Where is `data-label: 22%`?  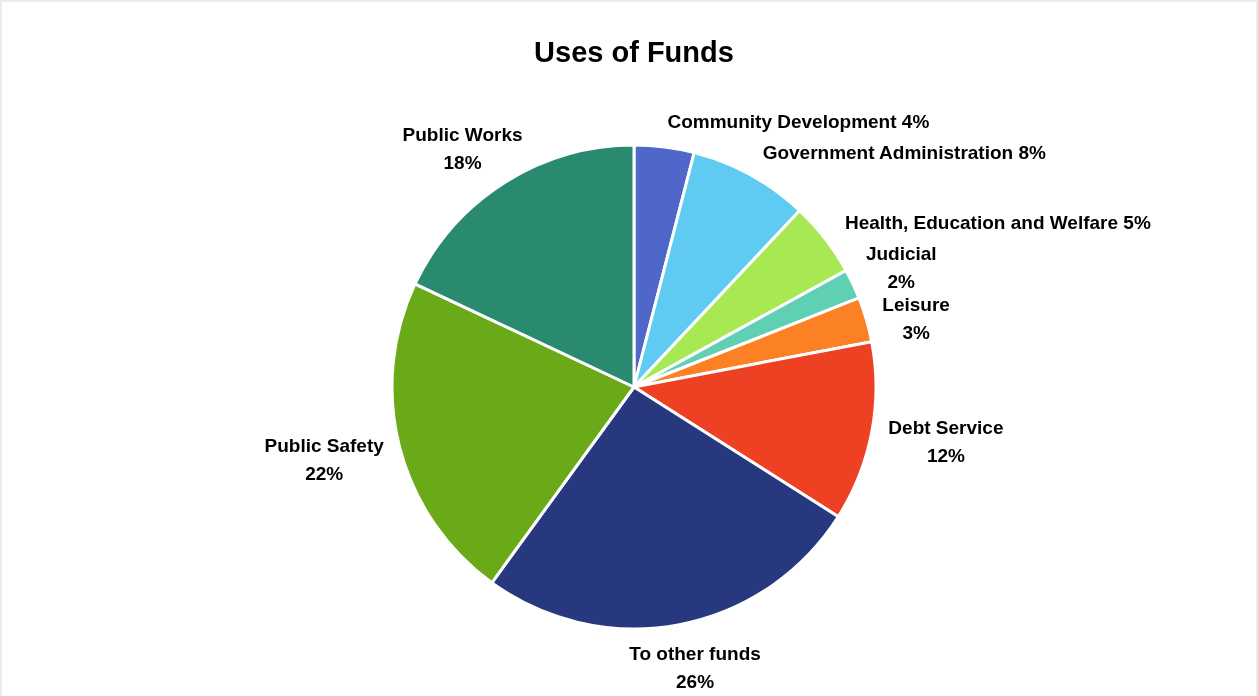 data-label: 22% is located at coordinates (324, 473).